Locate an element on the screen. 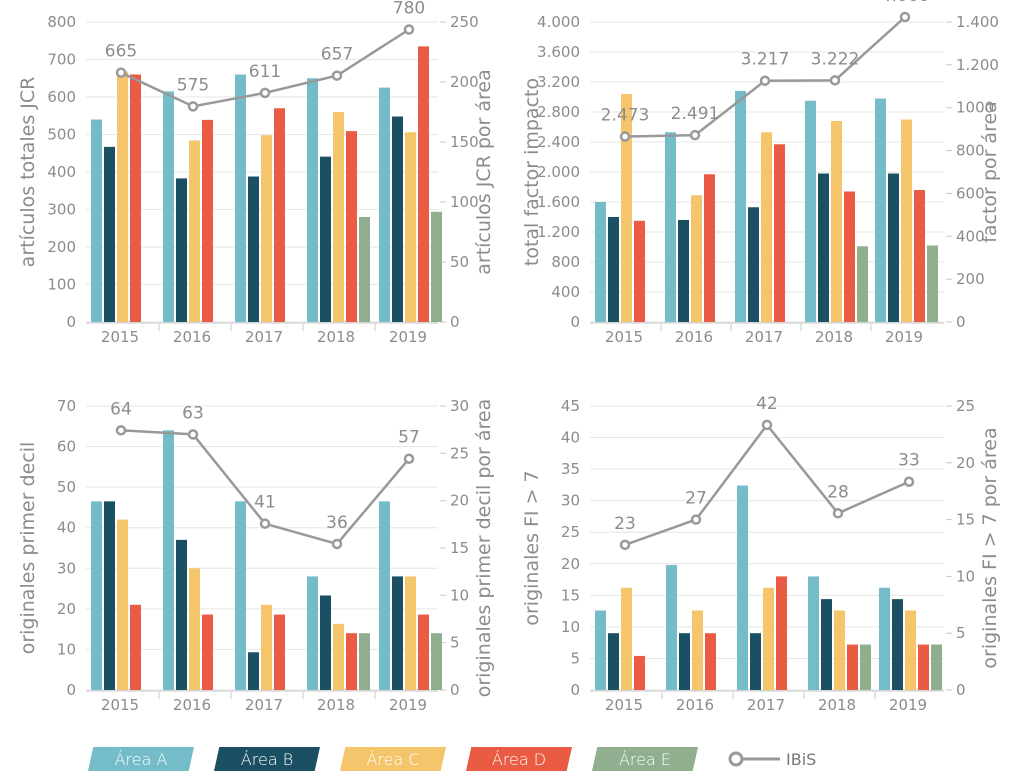  ibis-data-label: 28 is located at coordinates (838, 492).